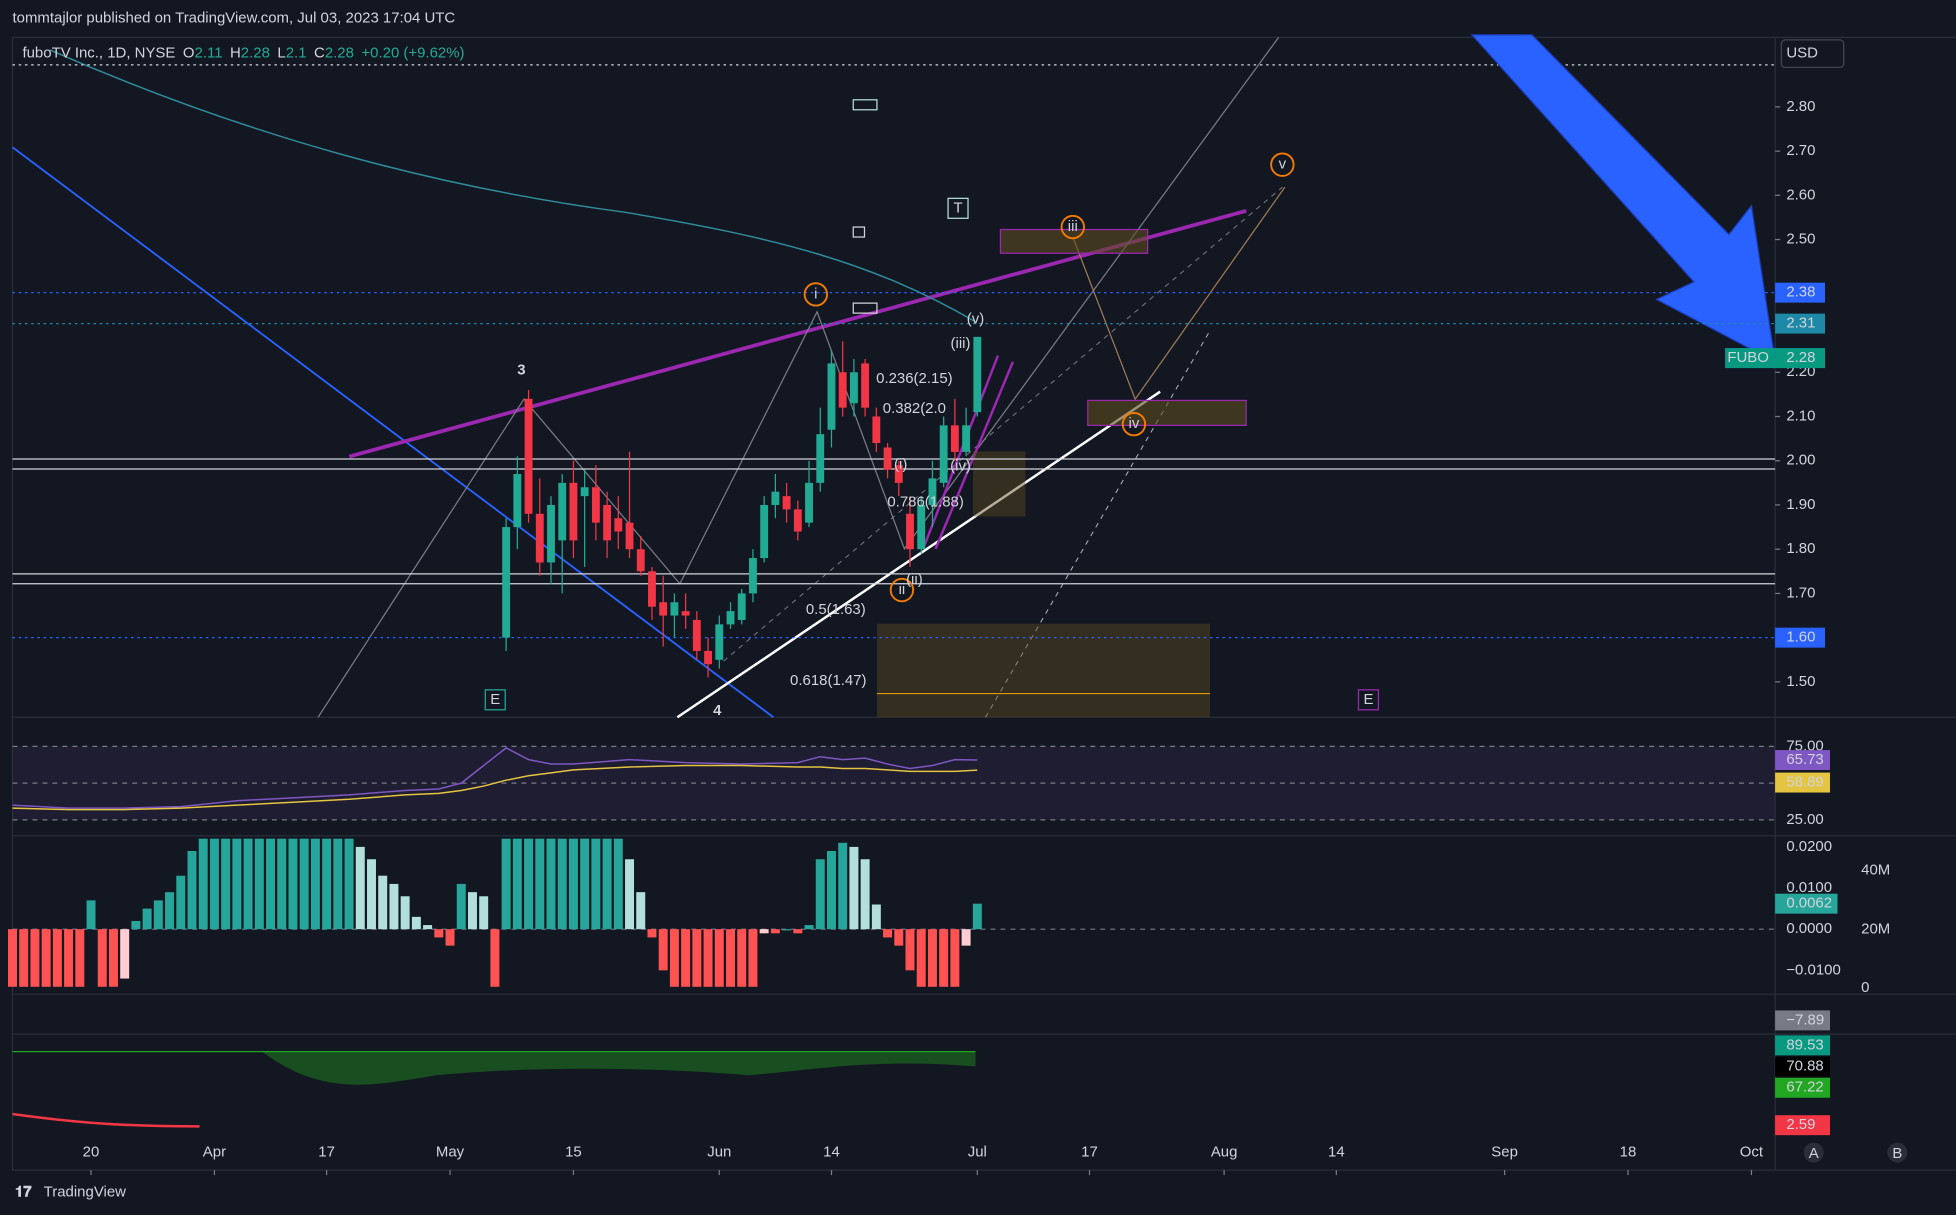 This screenshot has height=1215, width=1956. I want to click on legend-value: 2.11, so click(209, 53).